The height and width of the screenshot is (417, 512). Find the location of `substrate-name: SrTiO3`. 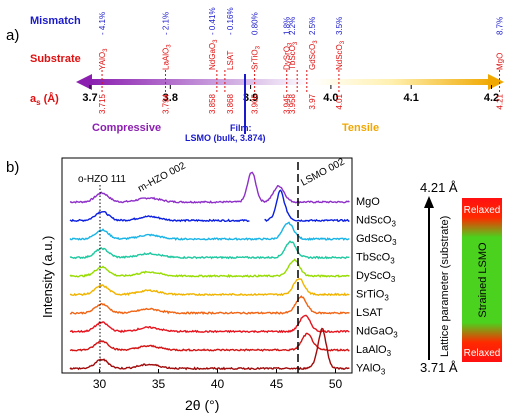

substrate-name: SrTiO3 is located at coordinates (256, 57).